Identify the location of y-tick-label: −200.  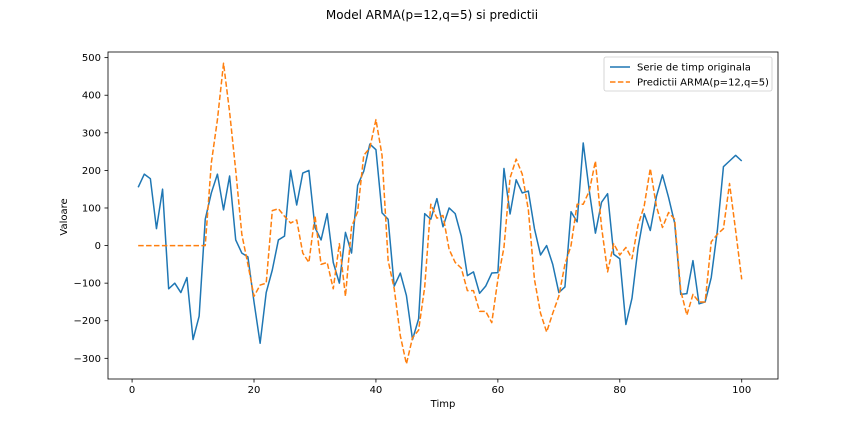
(87, 321).